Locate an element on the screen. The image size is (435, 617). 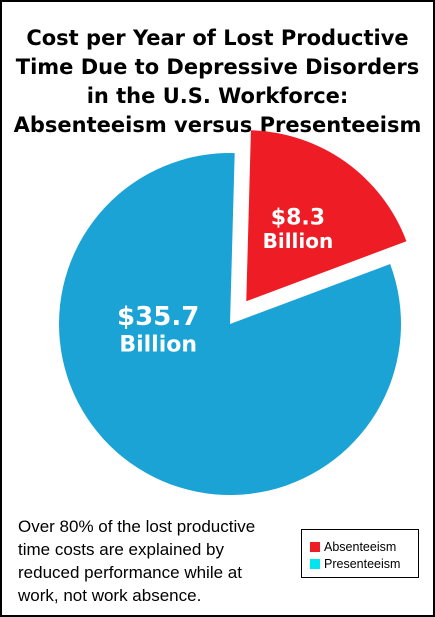
footnote-line: reduced performance while at is located at coordinates (130, 572).